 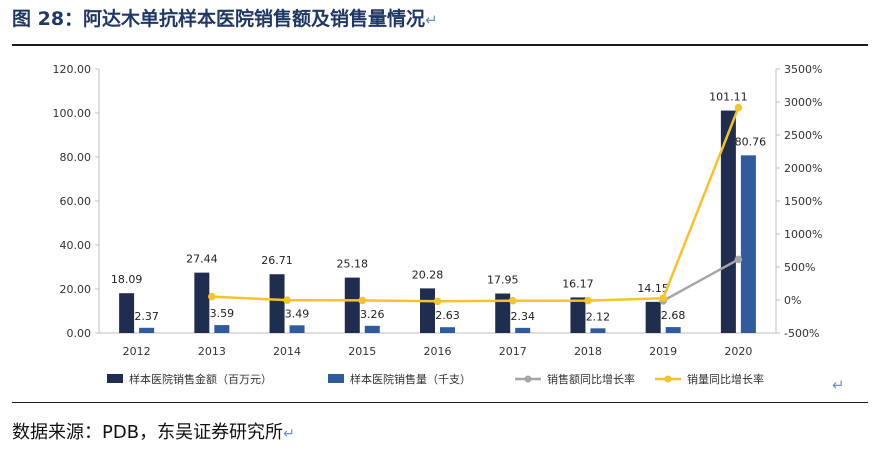 What do you see at coordinates (431, 20) in the screenshot?
I see `return-mark: ↵` at bounding box center [431, 20].